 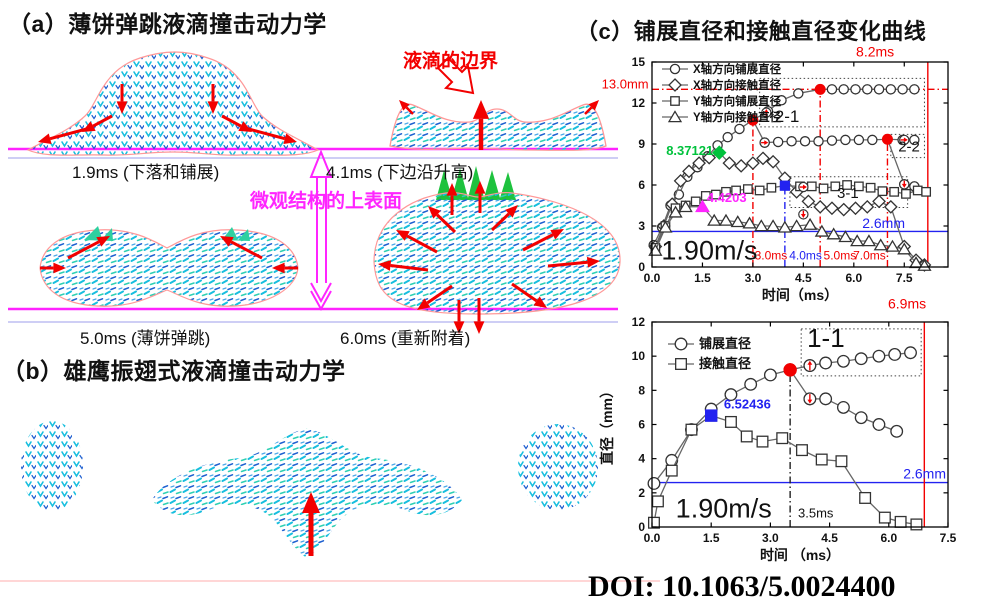 I want to click on legend-entry: 接触直径, so click(x=709, y=363).